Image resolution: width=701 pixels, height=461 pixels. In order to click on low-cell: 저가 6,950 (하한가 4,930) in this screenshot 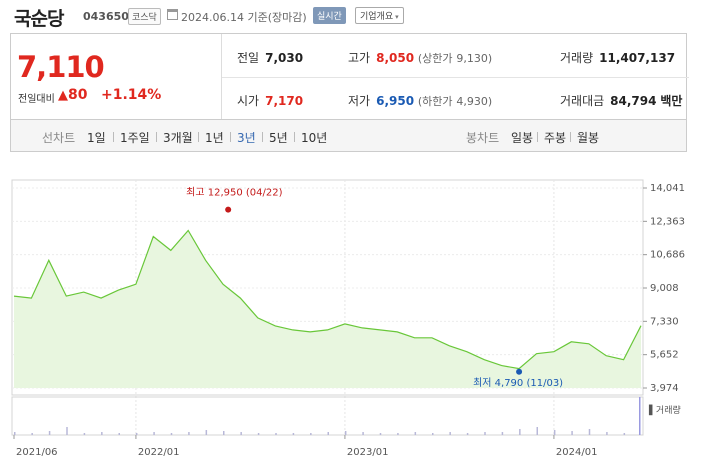, I will do `click(420, 100)`.